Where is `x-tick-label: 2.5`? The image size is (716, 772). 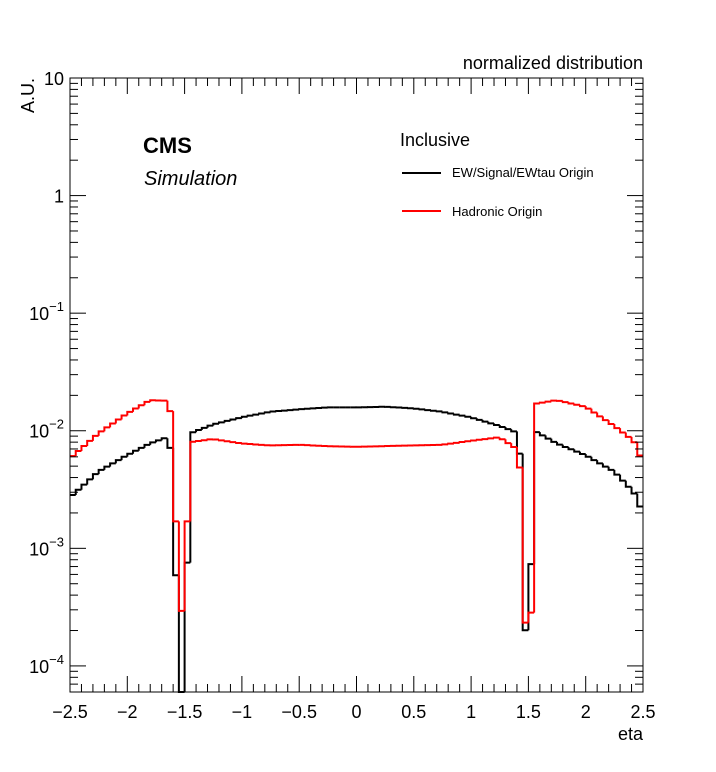 x-tick-label: 2.5 is located at coordinates (642, 712).